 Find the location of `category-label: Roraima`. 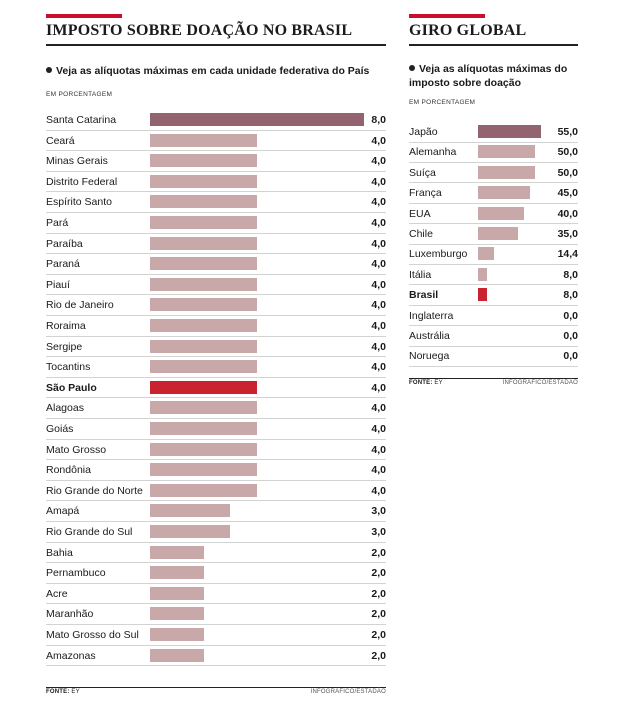

category-label: Roraima is located at coordinates (66, 326).